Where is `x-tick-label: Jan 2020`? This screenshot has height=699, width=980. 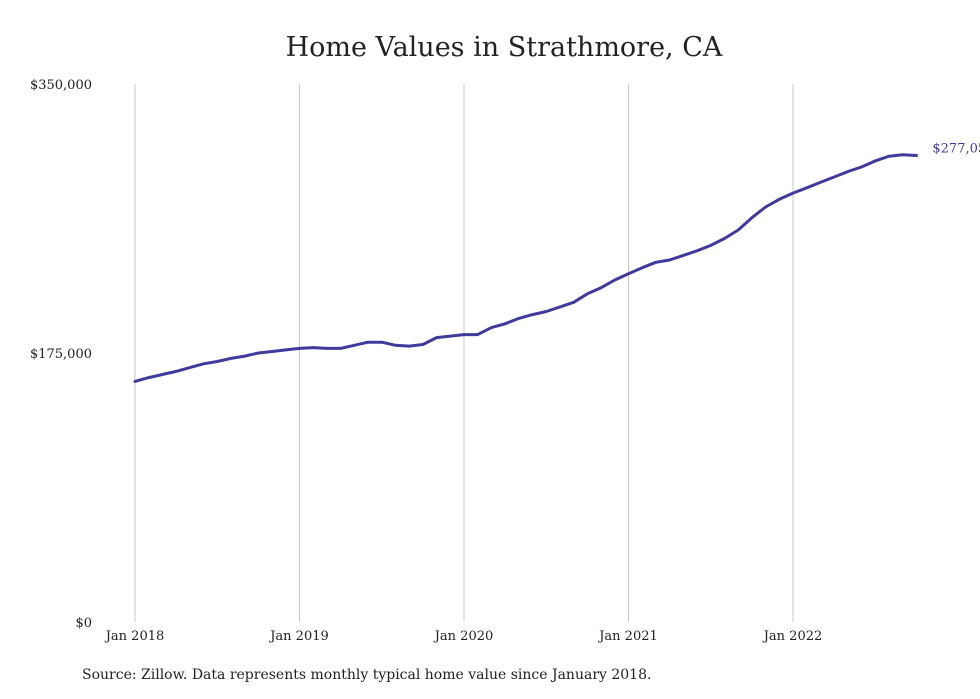
x-tick-label: Jan 2020 is located at coordinates (463, 636).